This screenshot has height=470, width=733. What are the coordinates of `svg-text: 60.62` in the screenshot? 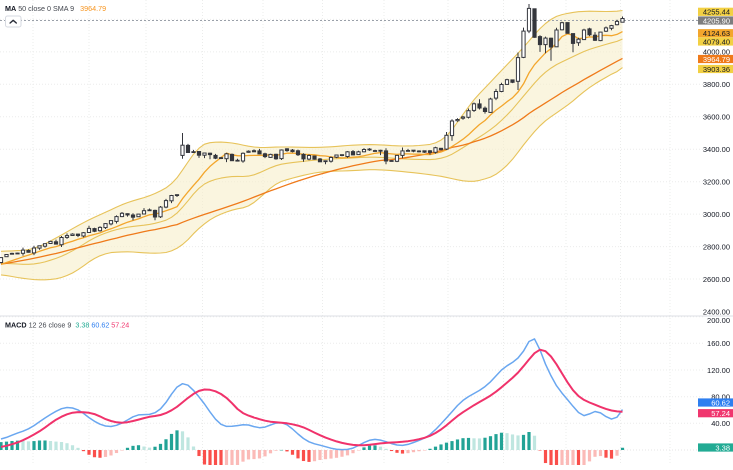 It's located at (720, 402).